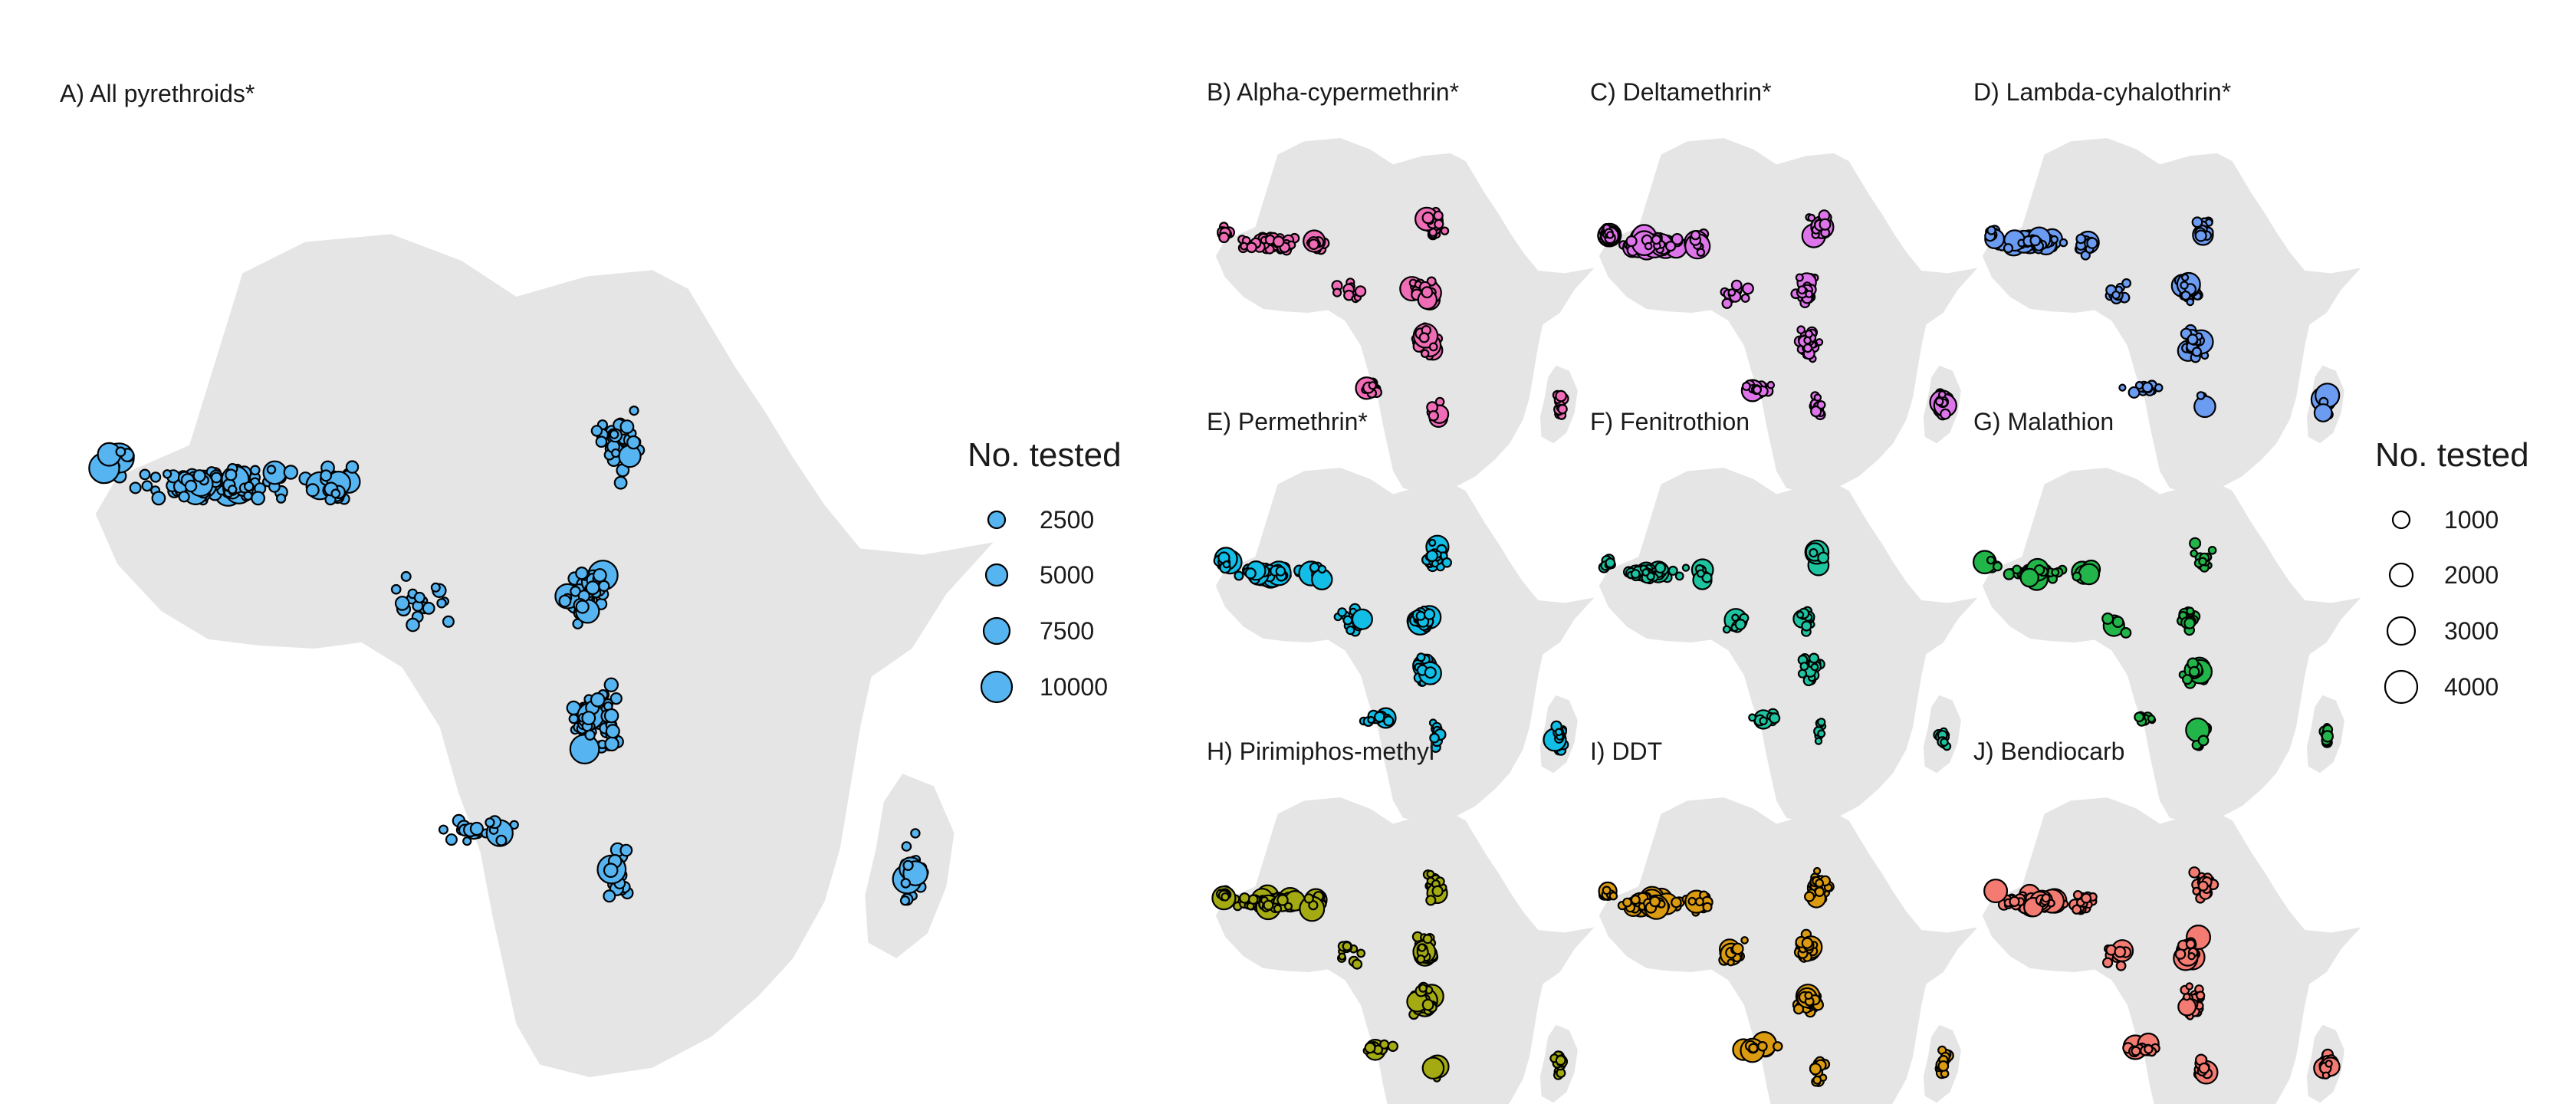 Image resolution: width=2576 pixels, height=1104 pixels. I want to click on size-legend-other-insecticides: No. tested 1000 2000 3000 4000, so click(2452, 571).